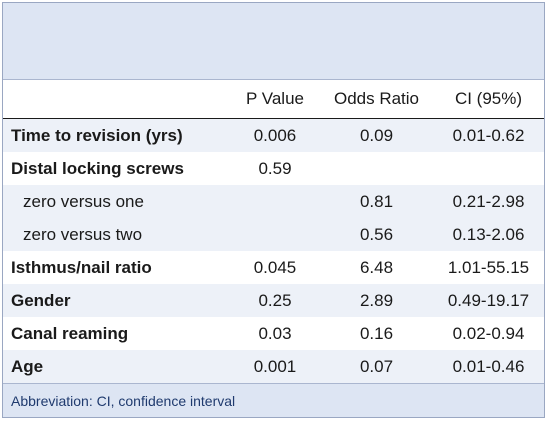 The width and height of the screenshot is (547, 429). Describe the element at coordinates (97, 168) in the screenshot. I see `row-label: Distal locking screws` at that location.